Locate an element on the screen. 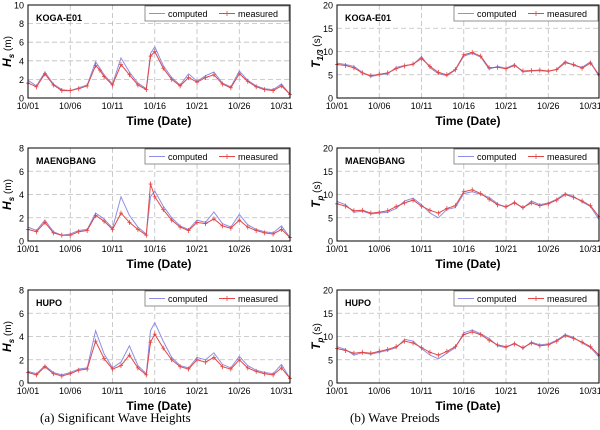 This screenshot has width=600, height=430. caption-right: (b) Wave Preiods is located at coordinates (395, 417).